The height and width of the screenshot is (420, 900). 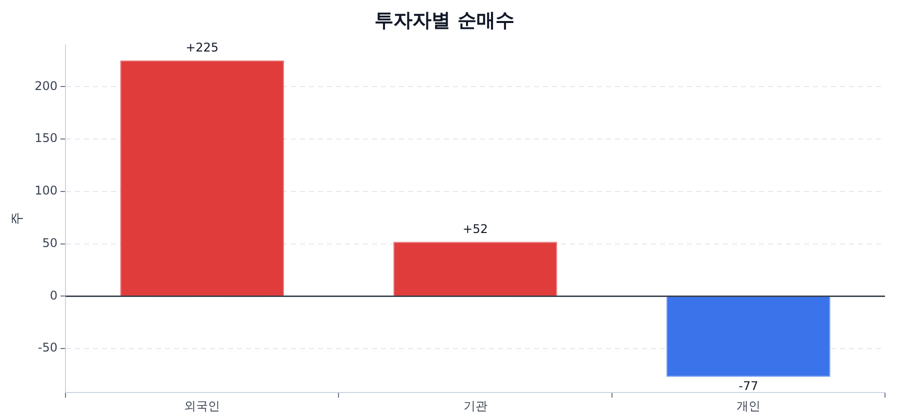 I want to click on data-label: +225, so click(x=202, y=47).